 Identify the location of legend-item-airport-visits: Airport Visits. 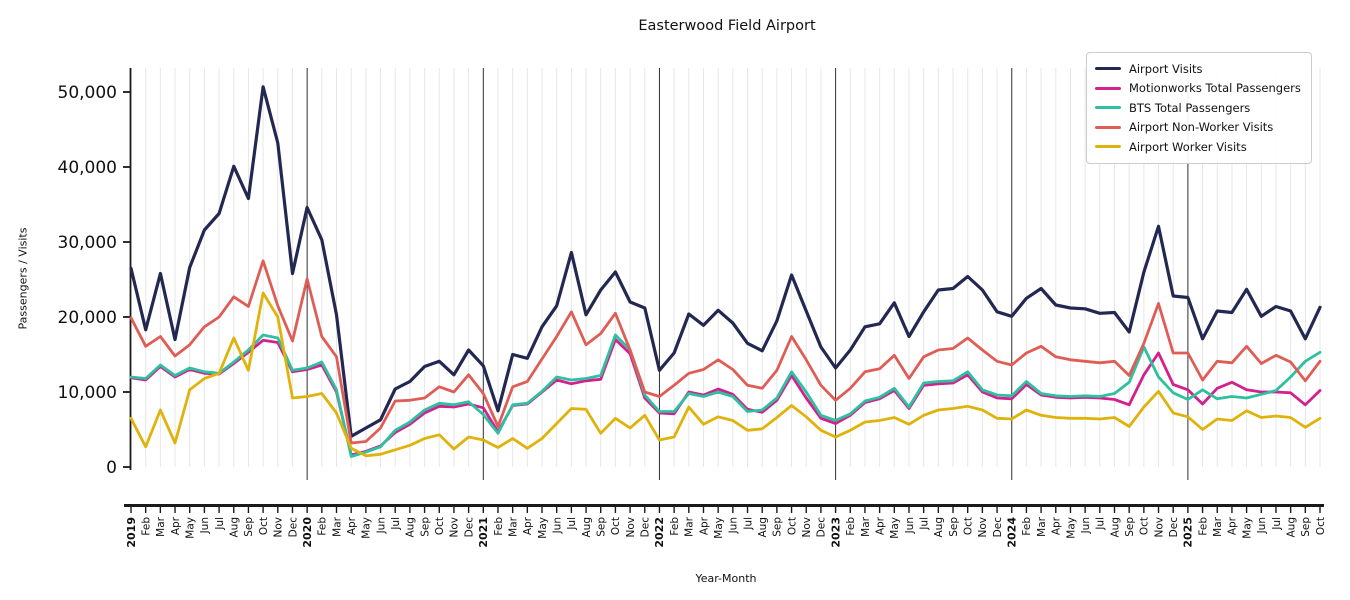
(1198, 69).